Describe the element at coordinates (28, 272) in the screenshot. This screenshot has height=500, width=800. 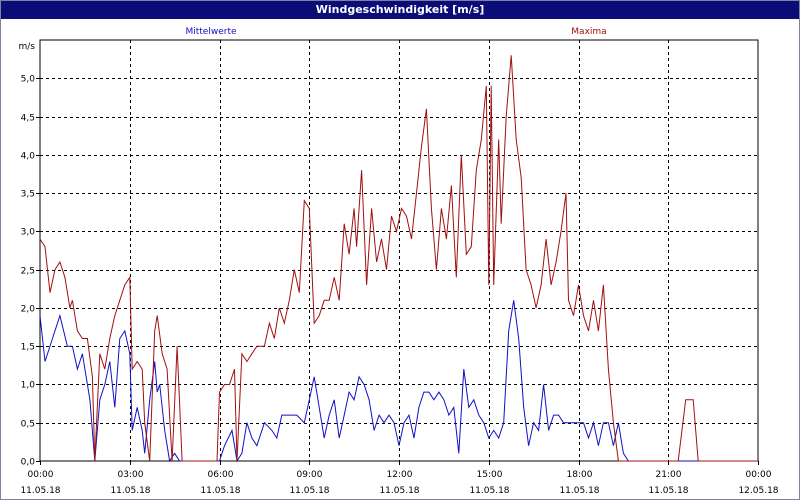
I see `y-tick-label: 2,5` at that location.